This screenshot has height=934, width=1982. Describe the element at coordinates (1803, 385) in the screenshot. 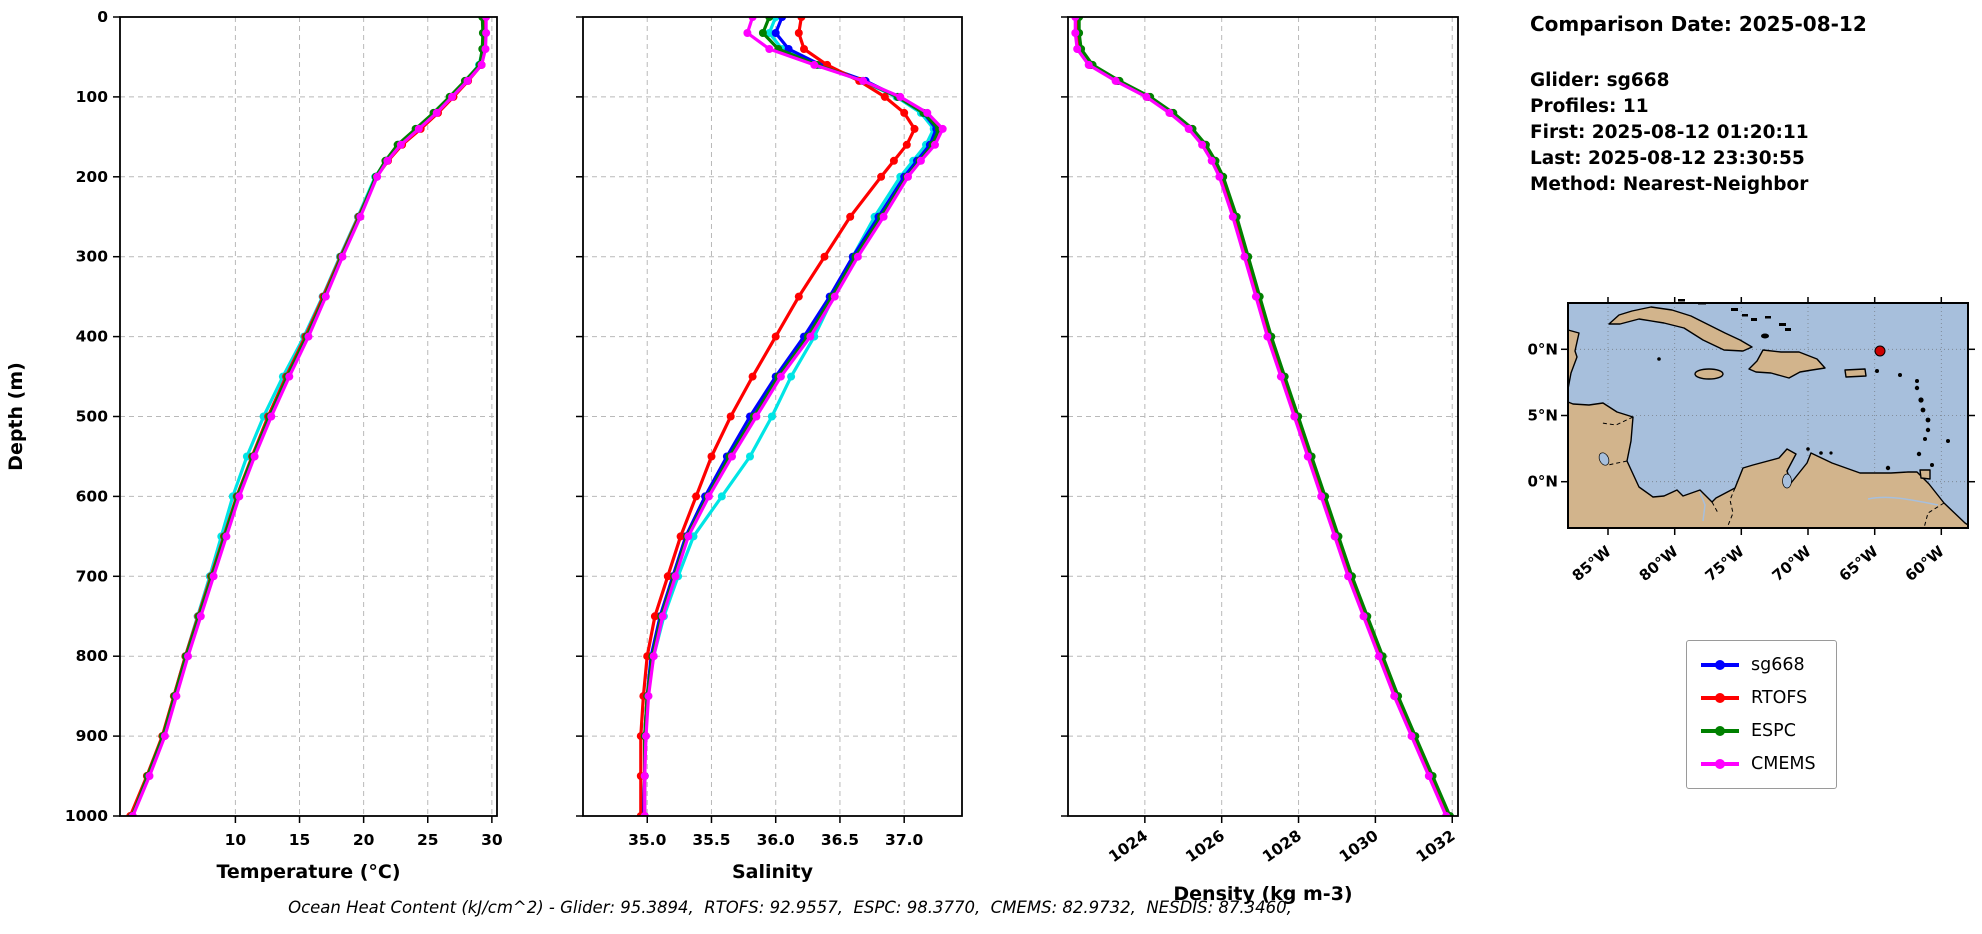

I see `map-small-islands` at that location.